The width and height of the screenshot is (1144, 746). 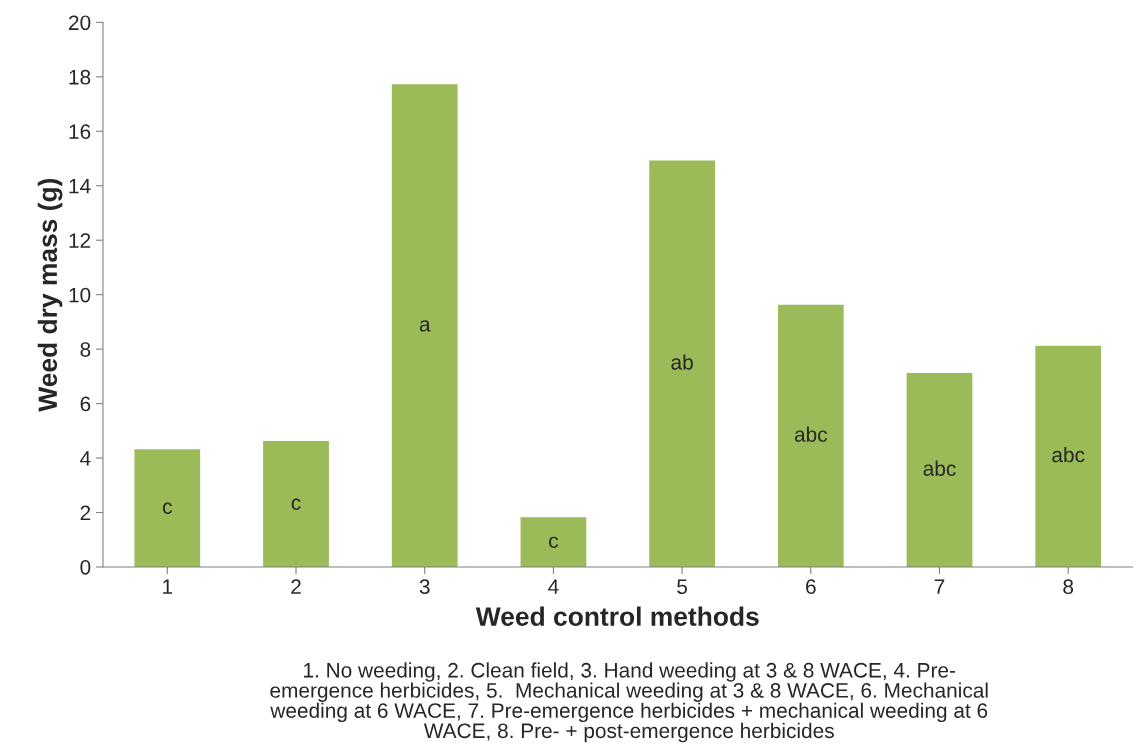 I want to click on annotation: ab, so click(x=682, y=362).